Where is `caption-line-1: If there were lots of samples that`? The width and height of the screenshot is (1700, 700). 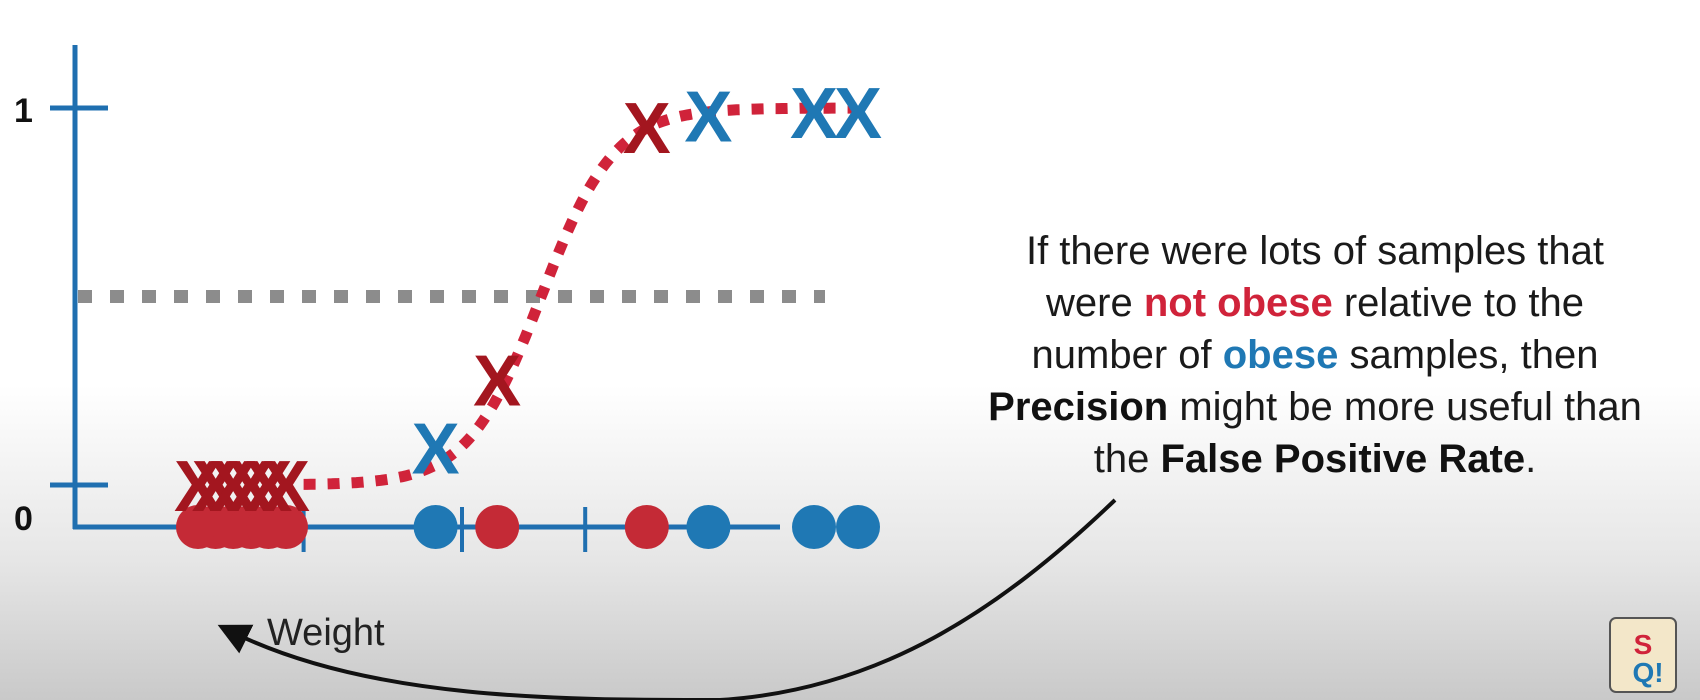
caption-line-1: If there were lots of samples that is located at coordinates (1315, 251).